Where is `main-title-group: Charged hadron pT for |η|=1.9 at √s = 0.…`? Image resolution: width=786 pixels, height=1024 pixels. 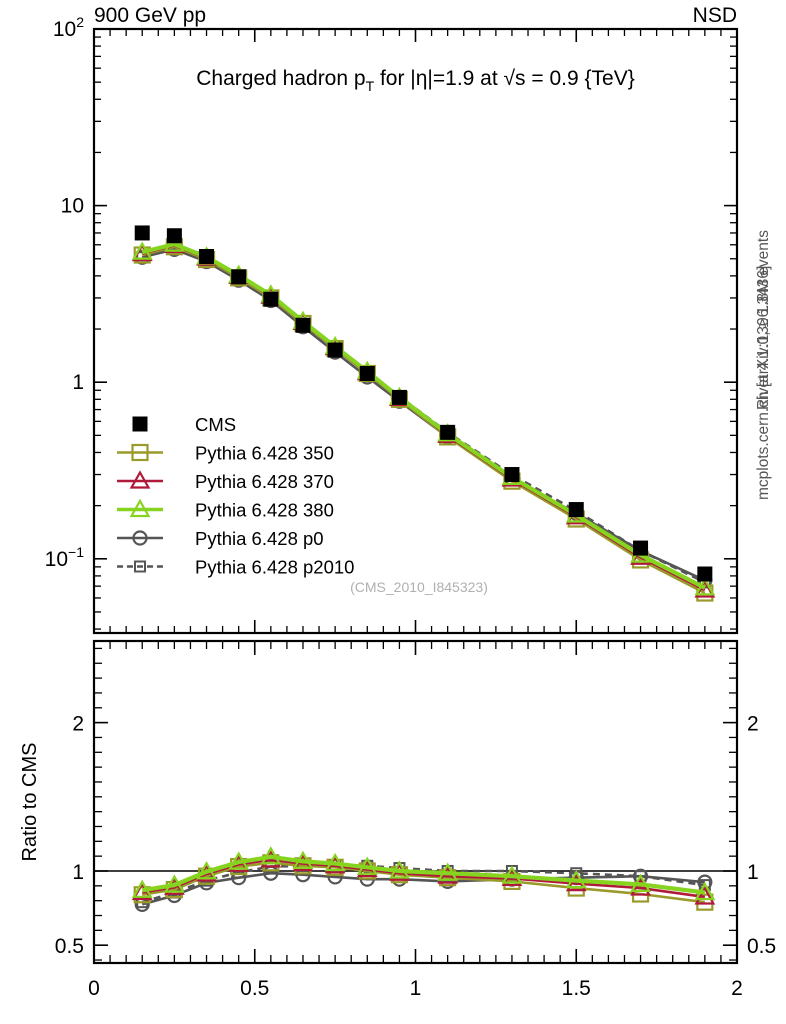
main-title-group: Charged hadron pT for |η|=1.9 at √s = 0.… is located at coordinates (415, 80).